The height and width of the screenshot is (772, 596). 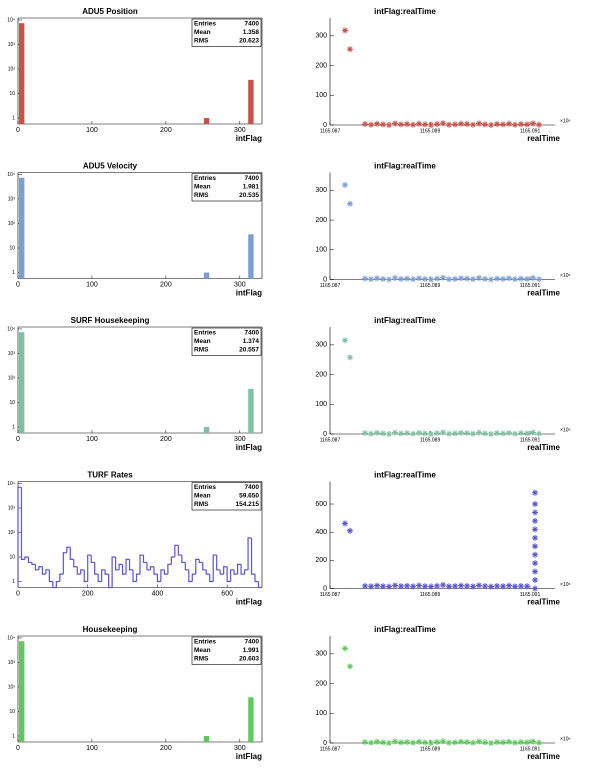 I want to click on x-tick-label: 1165.087, so click(x=330, y=440).